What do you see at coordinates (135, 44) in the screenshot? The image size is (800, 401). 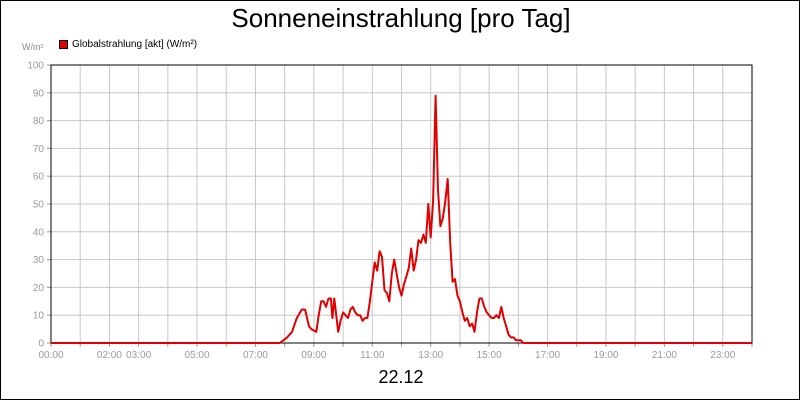 I see `legend-label: Globalstrahlung [akt] (W/m²)` at bounding box center [135, 44].